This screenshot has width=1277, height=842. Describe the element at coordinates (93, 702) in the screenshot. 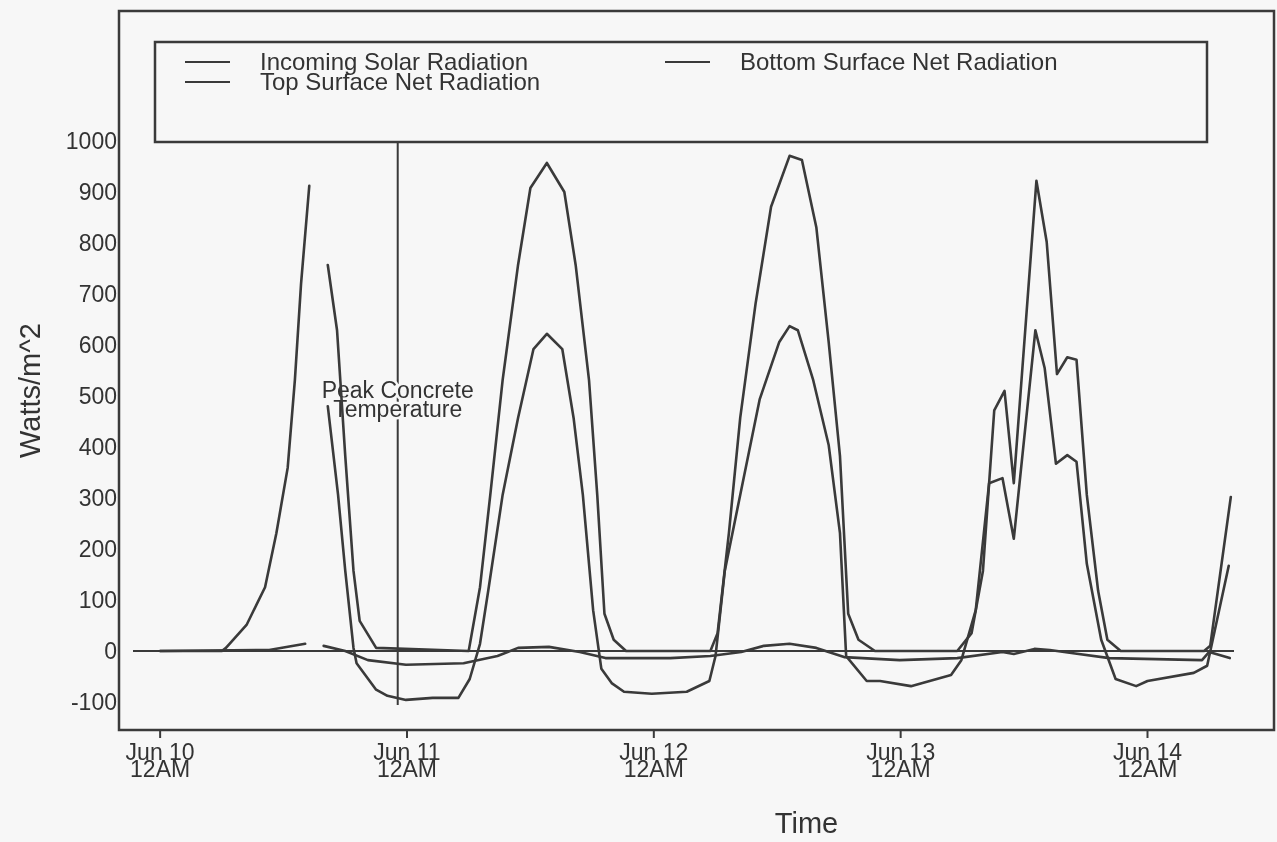

I see `y-tick-label: -100` at that location.